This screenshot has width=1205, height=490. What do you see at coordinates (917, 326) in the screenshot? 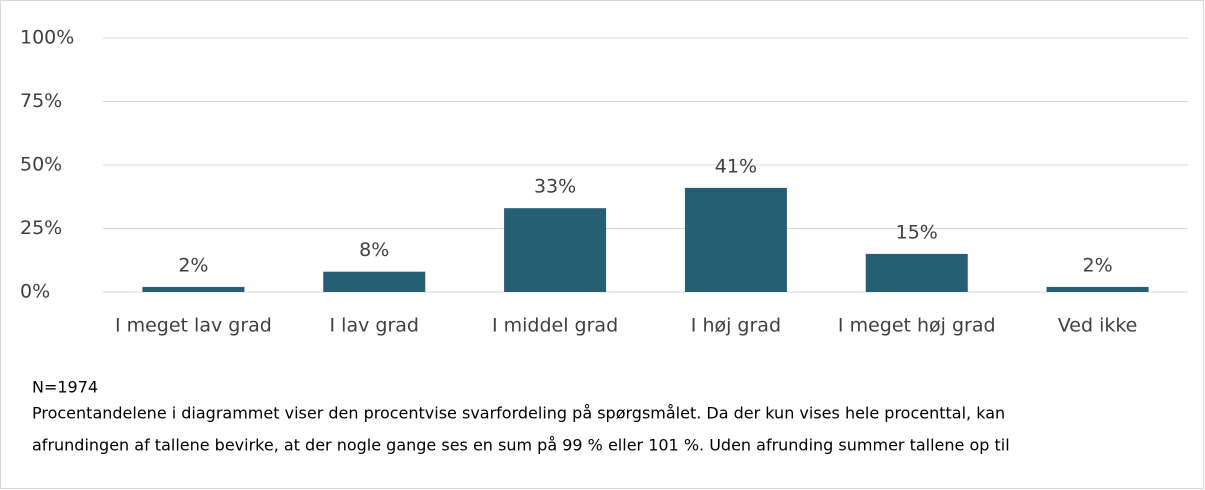
I see `x-tick-label: I meget høj grad` at bounding box center [917, 326].